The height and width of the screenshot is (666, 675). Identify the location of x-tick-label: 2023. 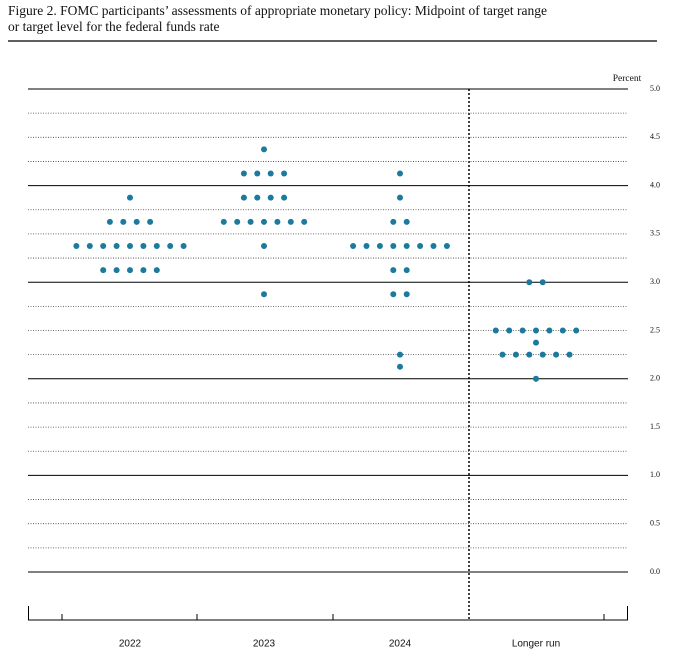
(264, 644).